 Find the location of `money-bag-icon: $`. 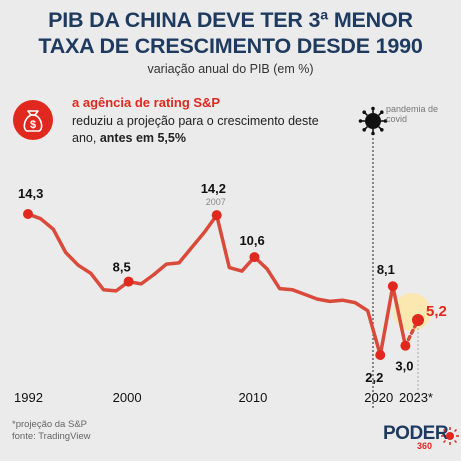

money-bag-icon: $ is located at coordinates (33, 120).